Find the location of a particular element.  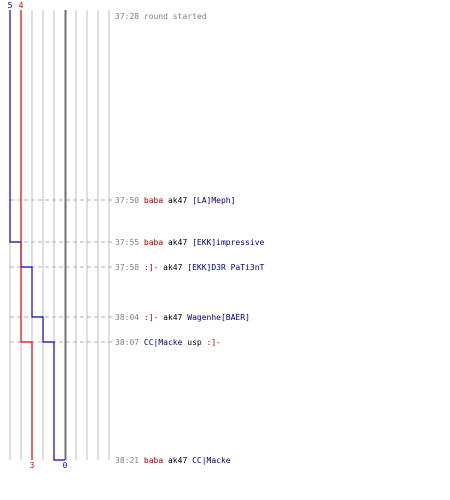

event-text: [LA]Meph] is located at coordinates (213, 200).